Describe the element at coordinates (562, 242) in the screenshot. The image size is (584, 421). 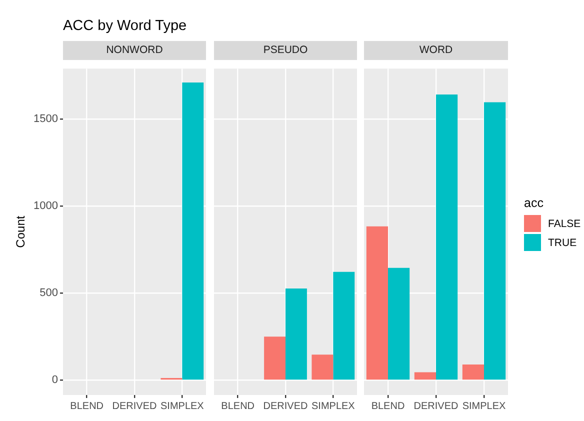
I see `legend-label: TRUE` at that location.